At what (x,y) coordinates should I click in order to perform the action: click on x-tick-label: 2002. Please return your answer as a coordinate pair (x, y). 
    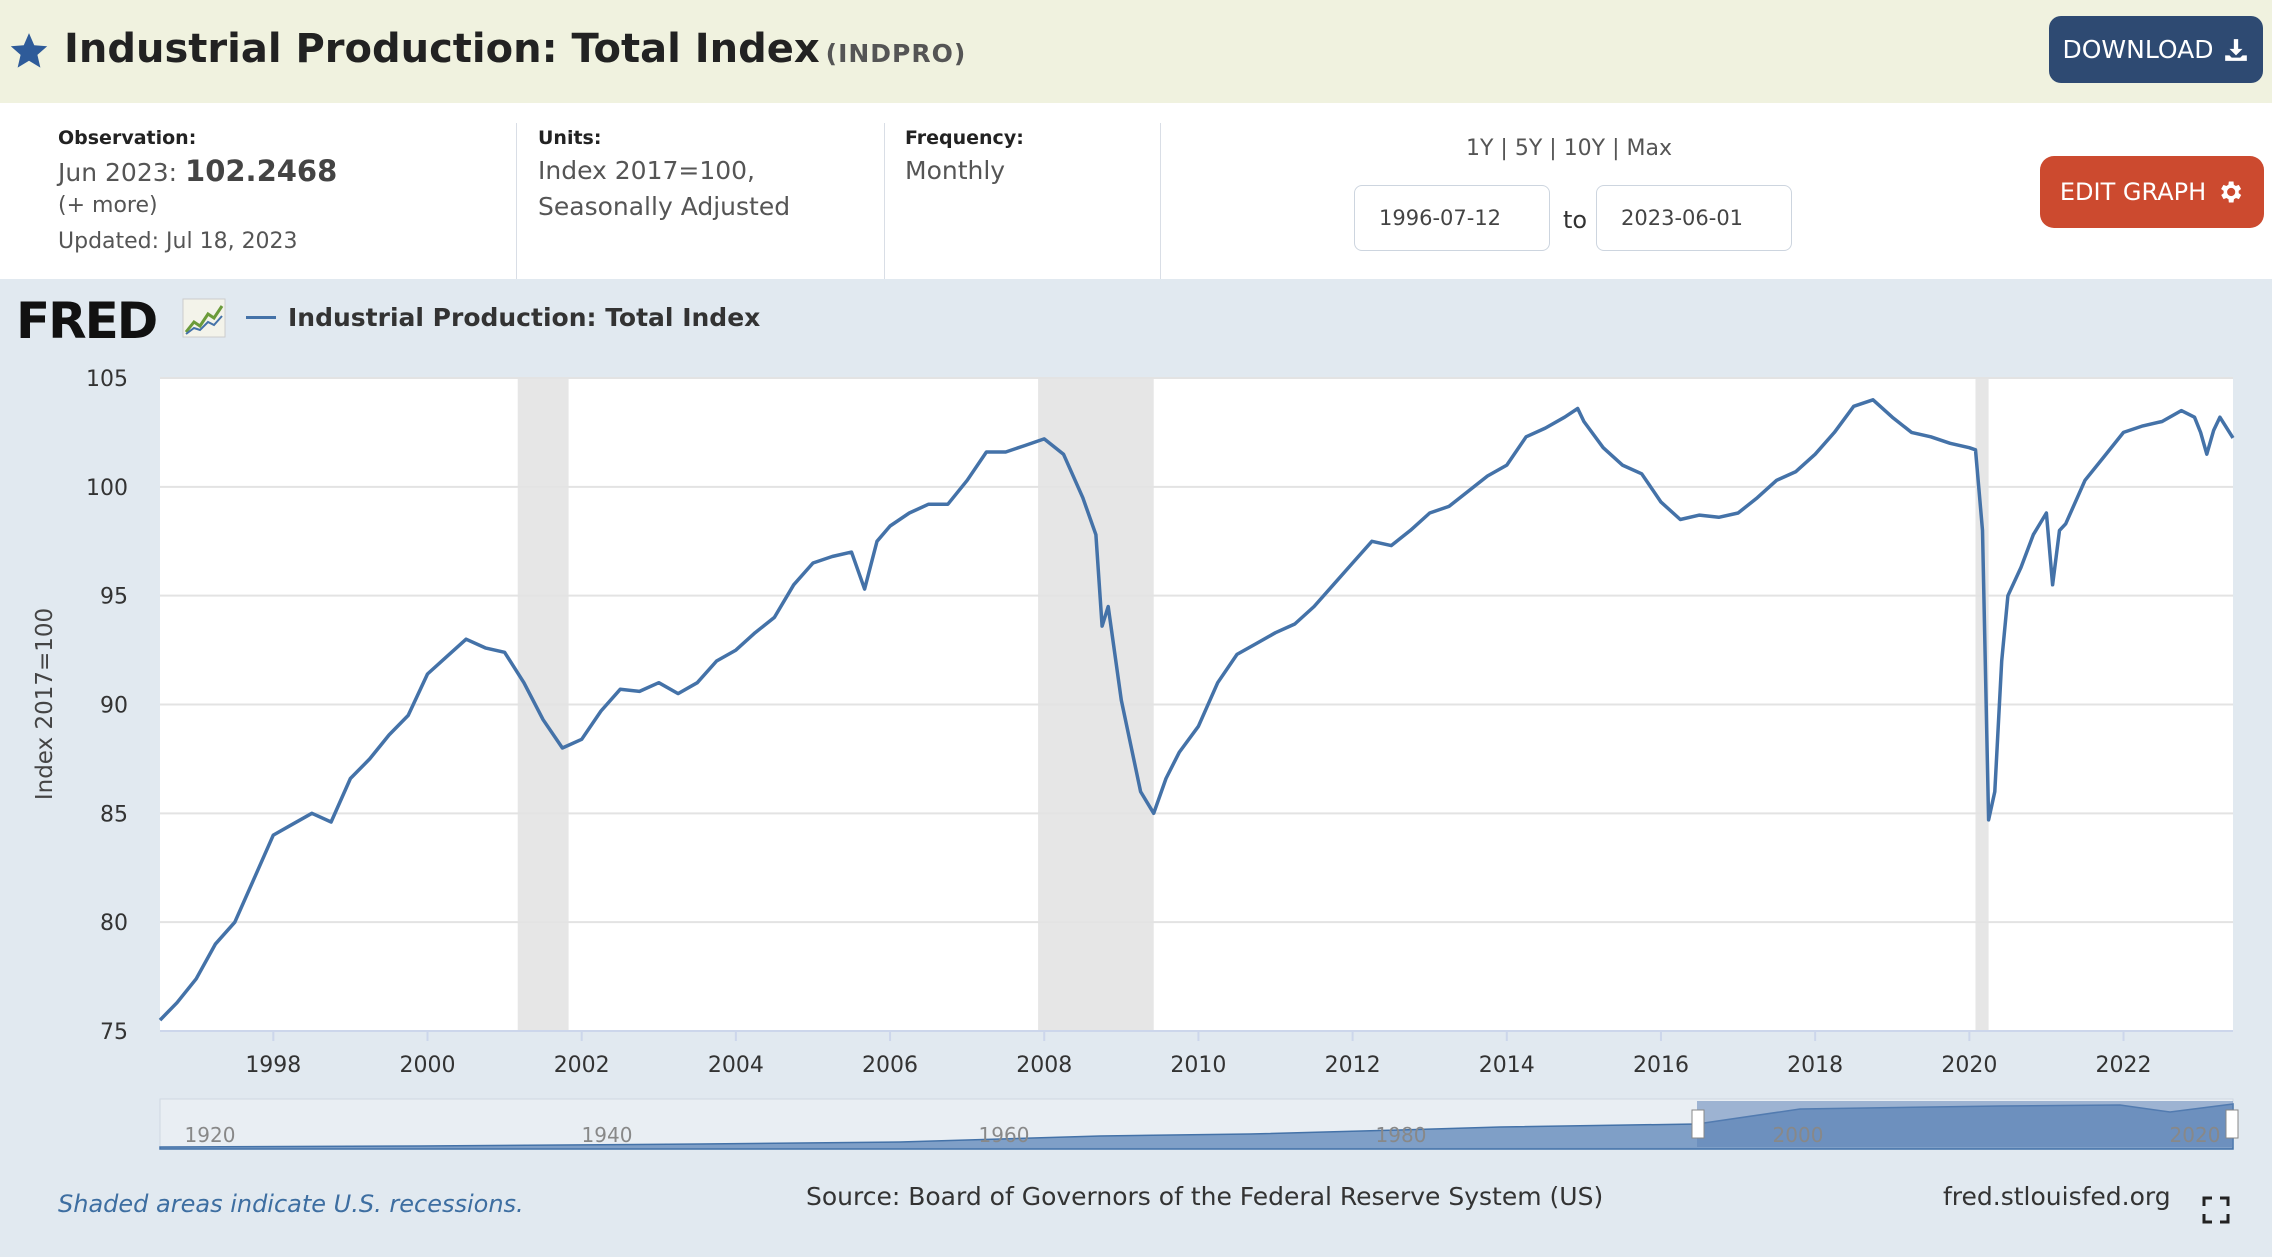
    Looking at the image, I should click on (582, 1065).